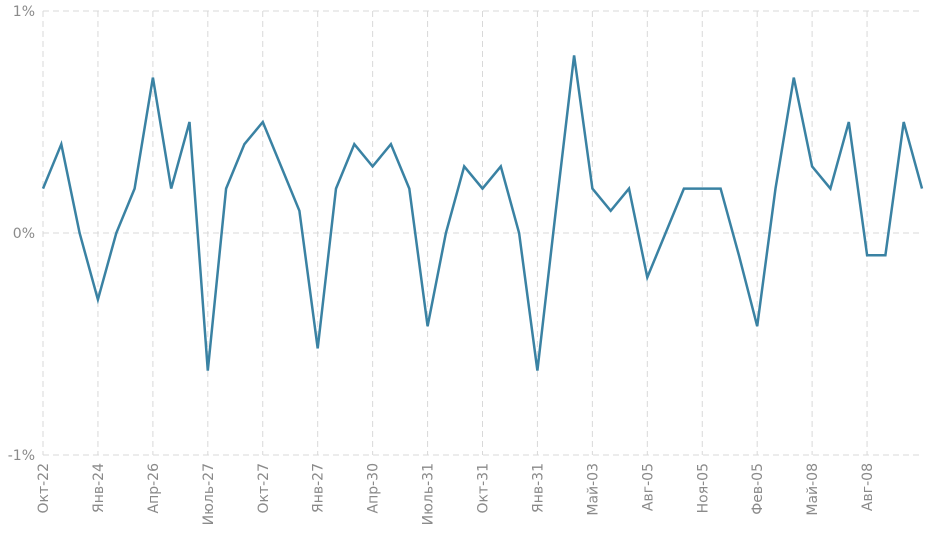 The width and height of the screenshot is (943, 547). Describe the element at coordinates (44, 488) in the screenshot. I see `x-tick-label: Окт-22` at that location.